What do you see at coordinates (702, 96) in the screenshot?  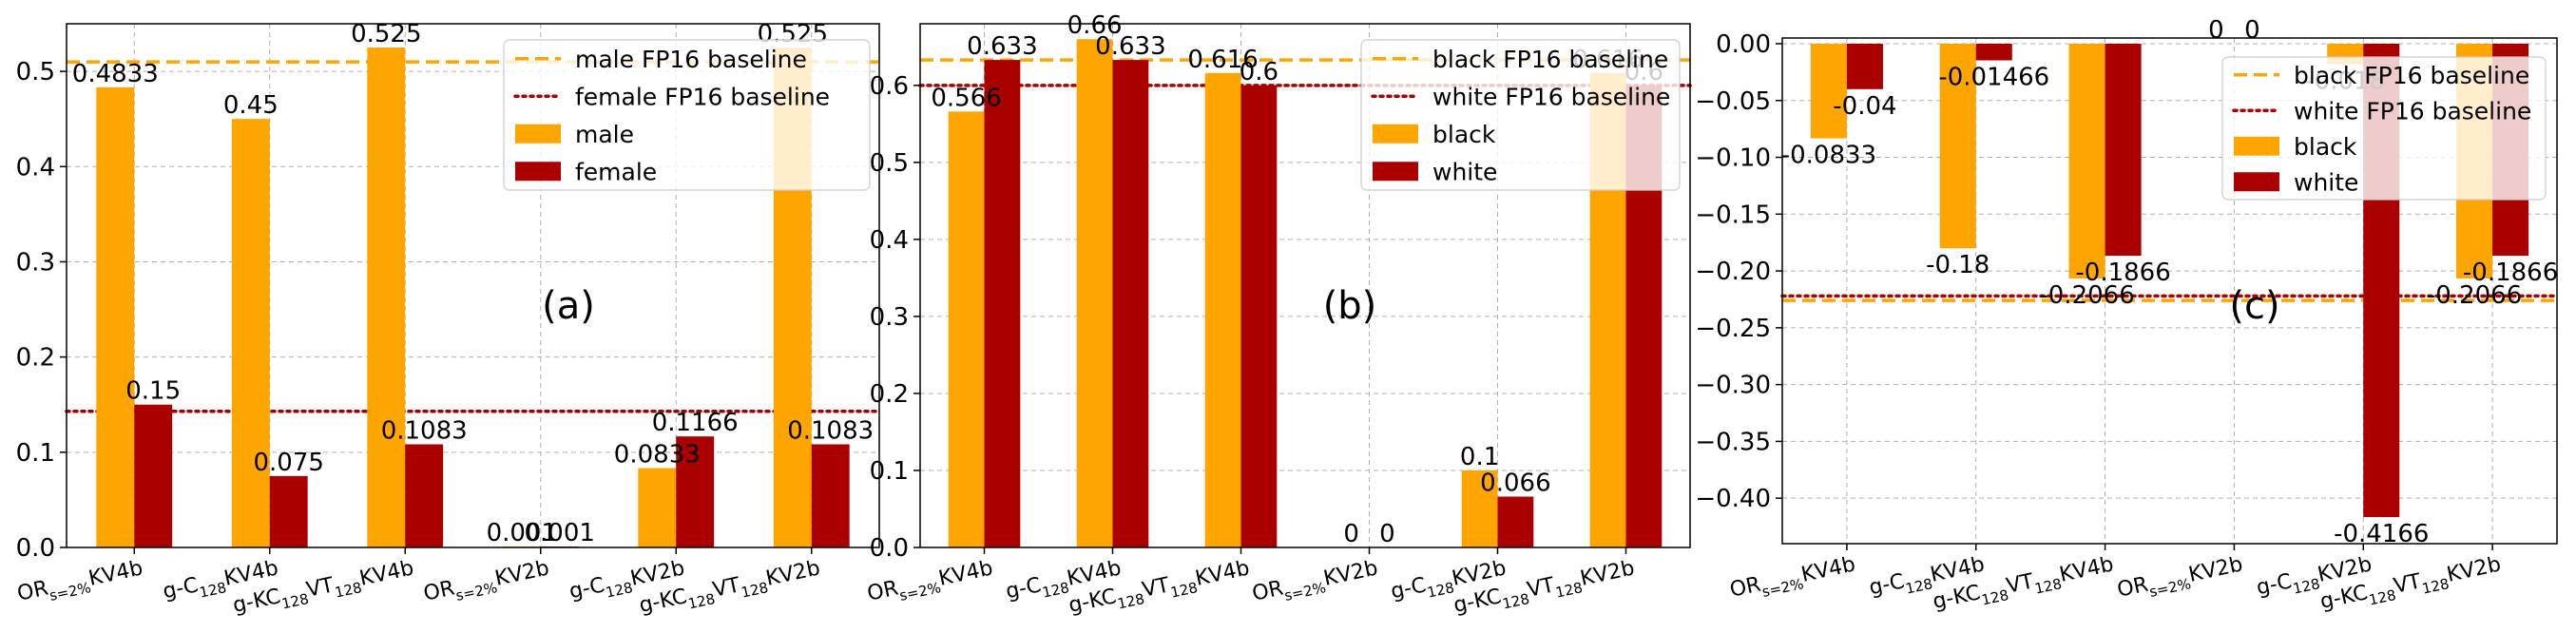 I see `legend-label: female FP16 baseline` at bounding box center [702, 96].